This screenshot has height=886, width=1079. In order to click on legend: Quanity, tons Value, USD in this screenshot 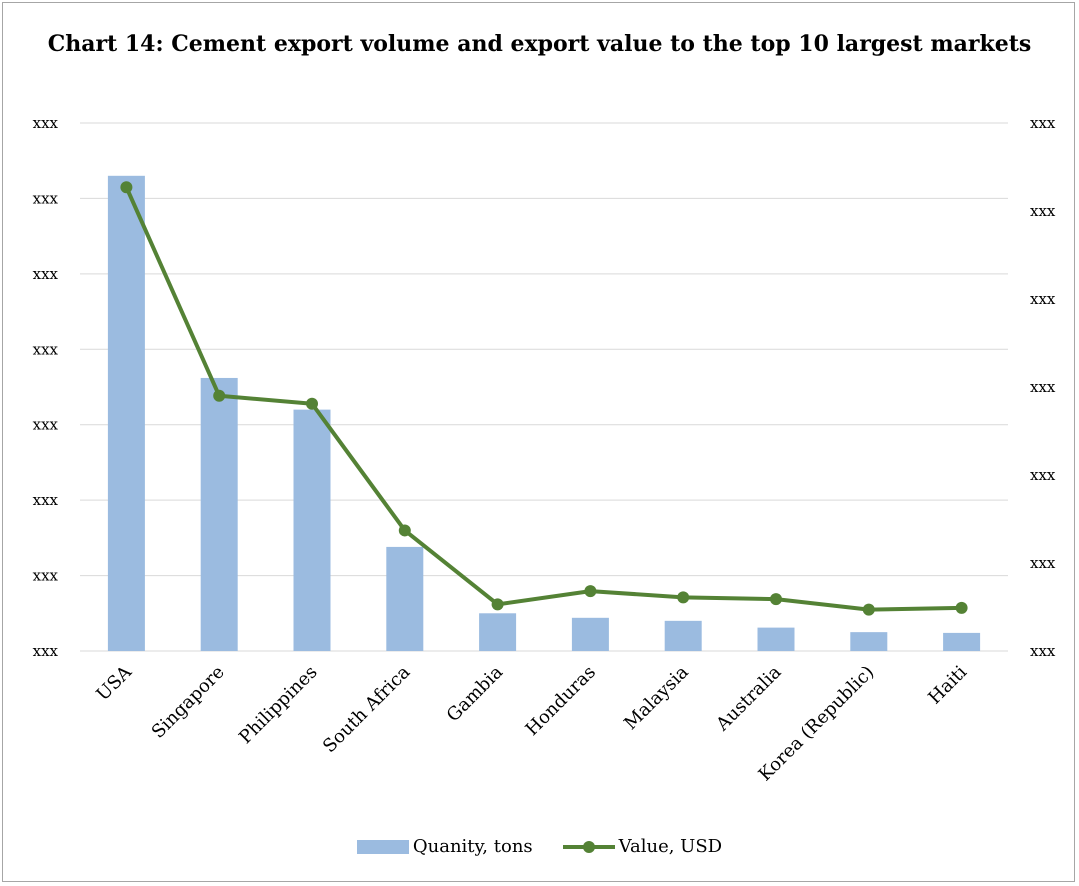, I will do `click(539, 846)`.